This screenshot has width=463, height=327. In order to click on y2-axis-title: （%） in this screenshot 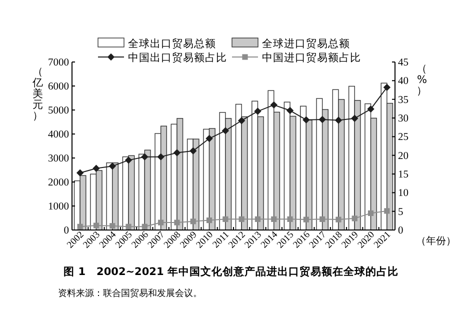, I will do `click(422, 80)`.